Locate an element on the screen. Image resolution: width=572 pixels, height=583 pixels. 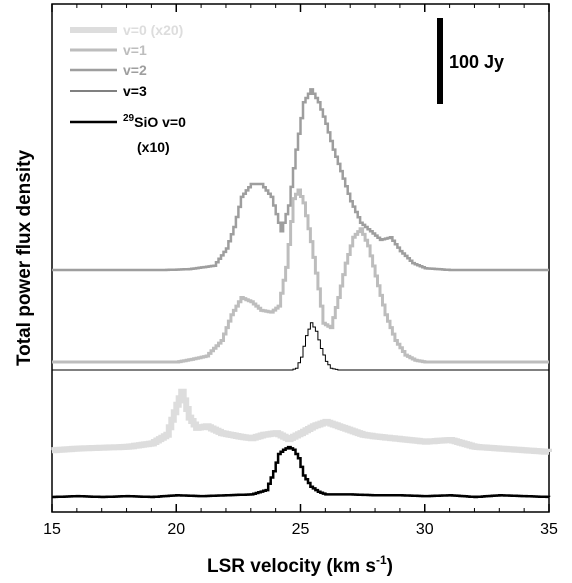
legend-label-v2: v=2 is located at coordinates (135, 70).